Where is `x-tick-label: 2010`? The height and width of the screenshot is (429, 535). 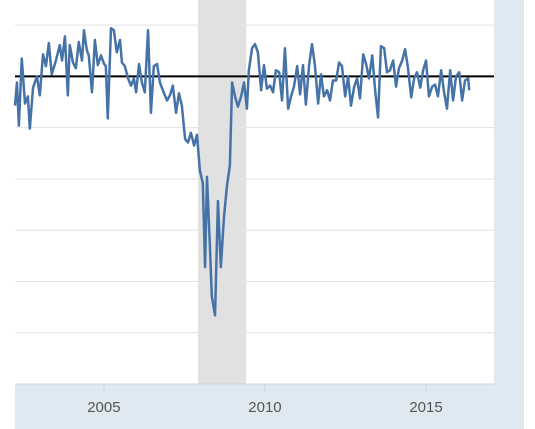 x-tick-label: 2010 is located at coordinates (264, 407).